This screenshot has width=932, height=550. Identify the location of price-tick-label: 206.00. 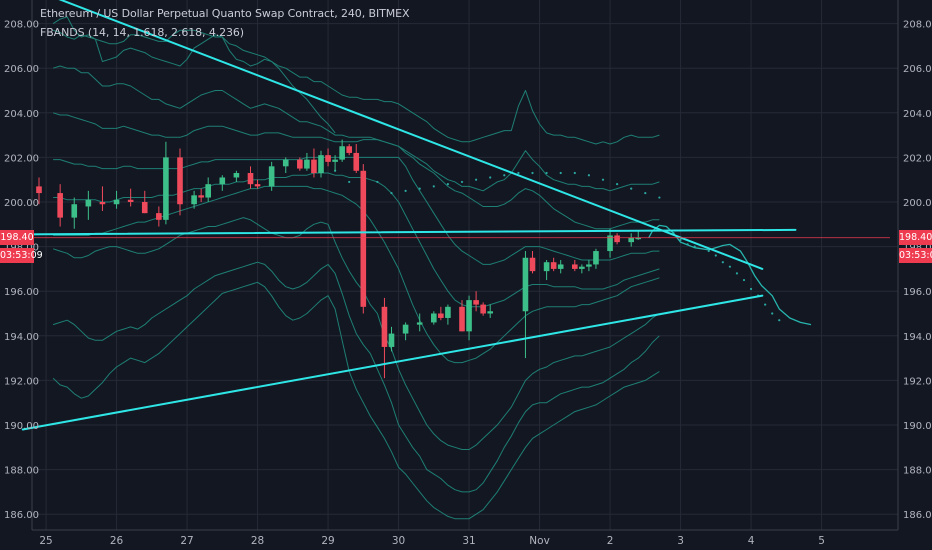
(917, 69).